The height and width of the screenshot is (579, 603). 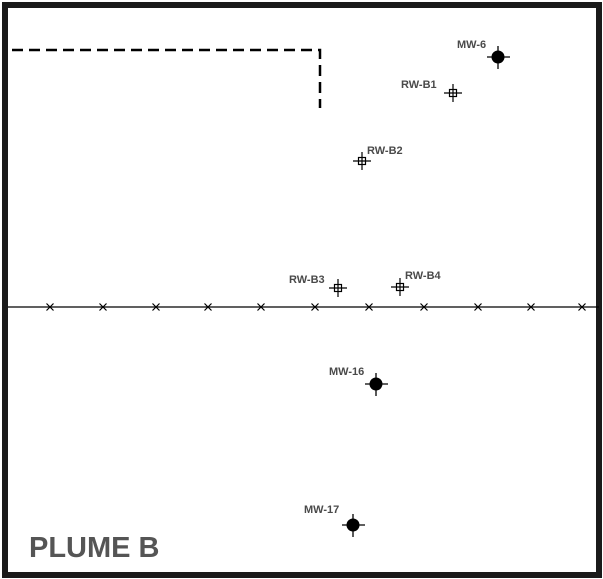 What do you see at coordinates (378, 157) in the screenshot?
I see `well-rwb2: RW-B2` at bounding box center [378, 157].